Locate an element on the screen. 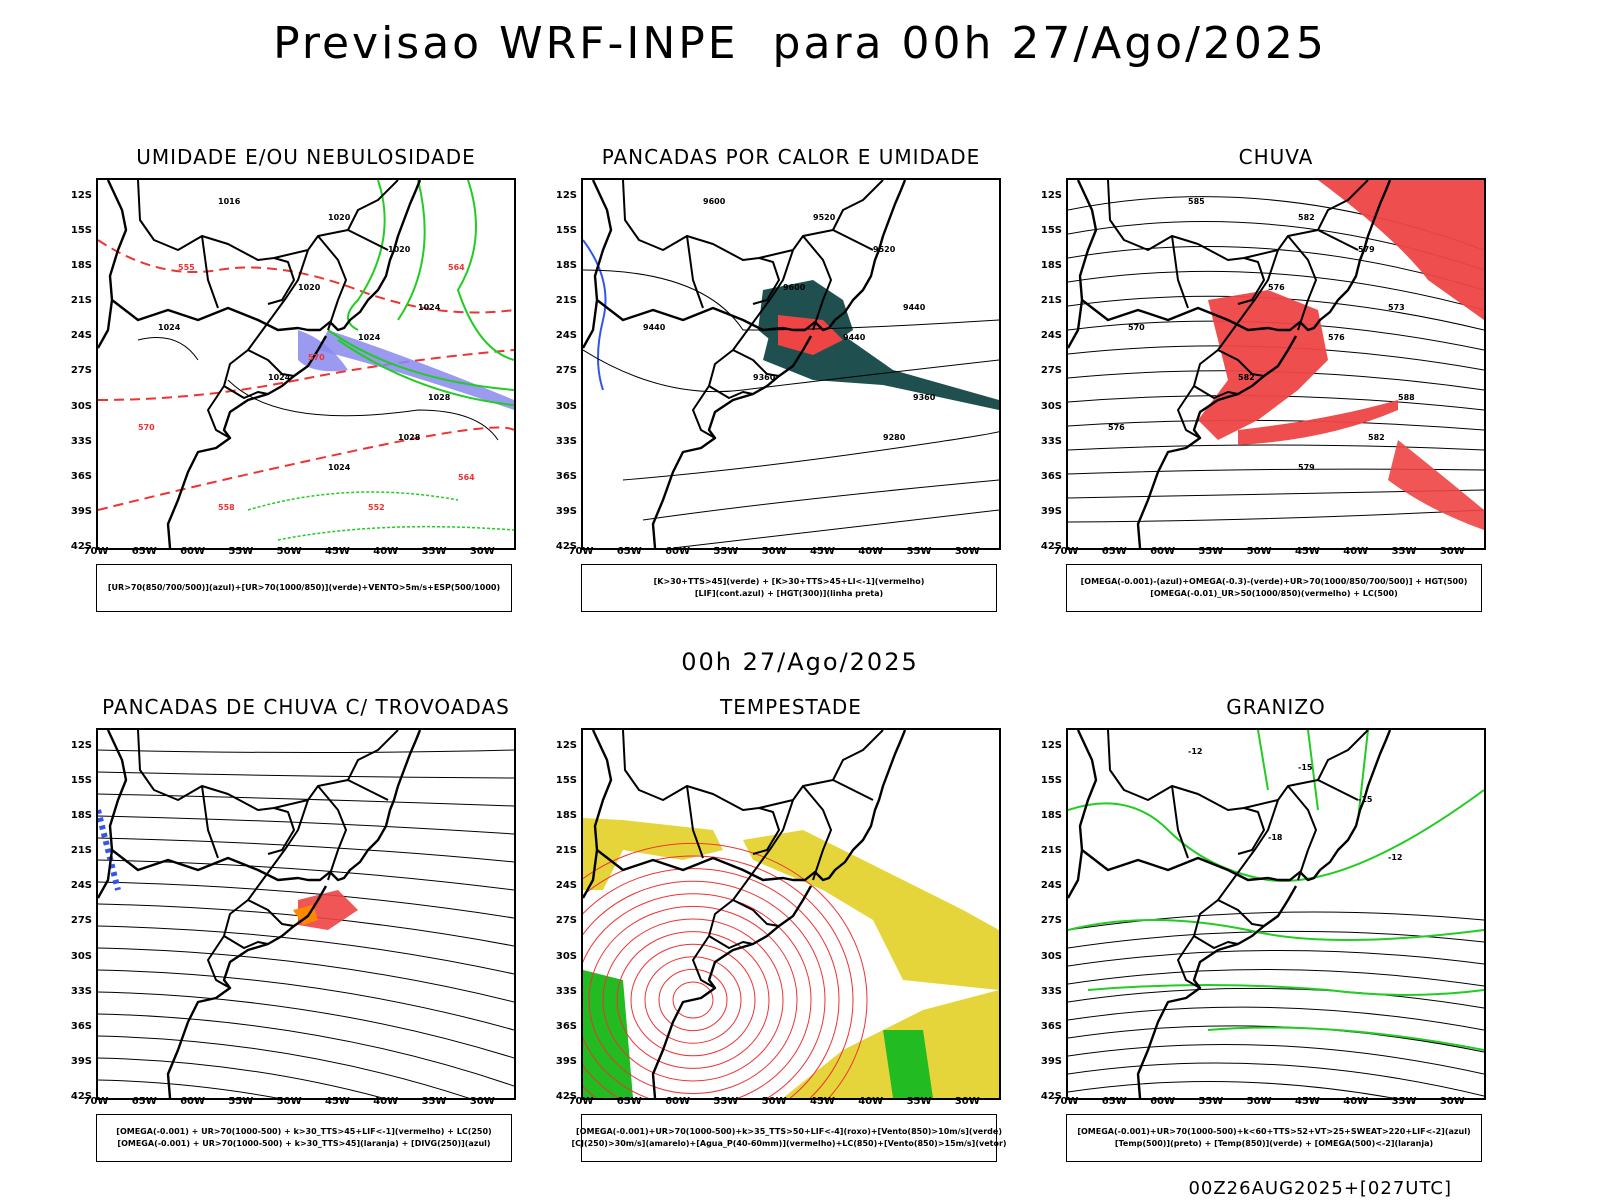 The width and height of the screenshot is (1600, 1200). contour-label: 9440 is located at coordinates (854, 337).